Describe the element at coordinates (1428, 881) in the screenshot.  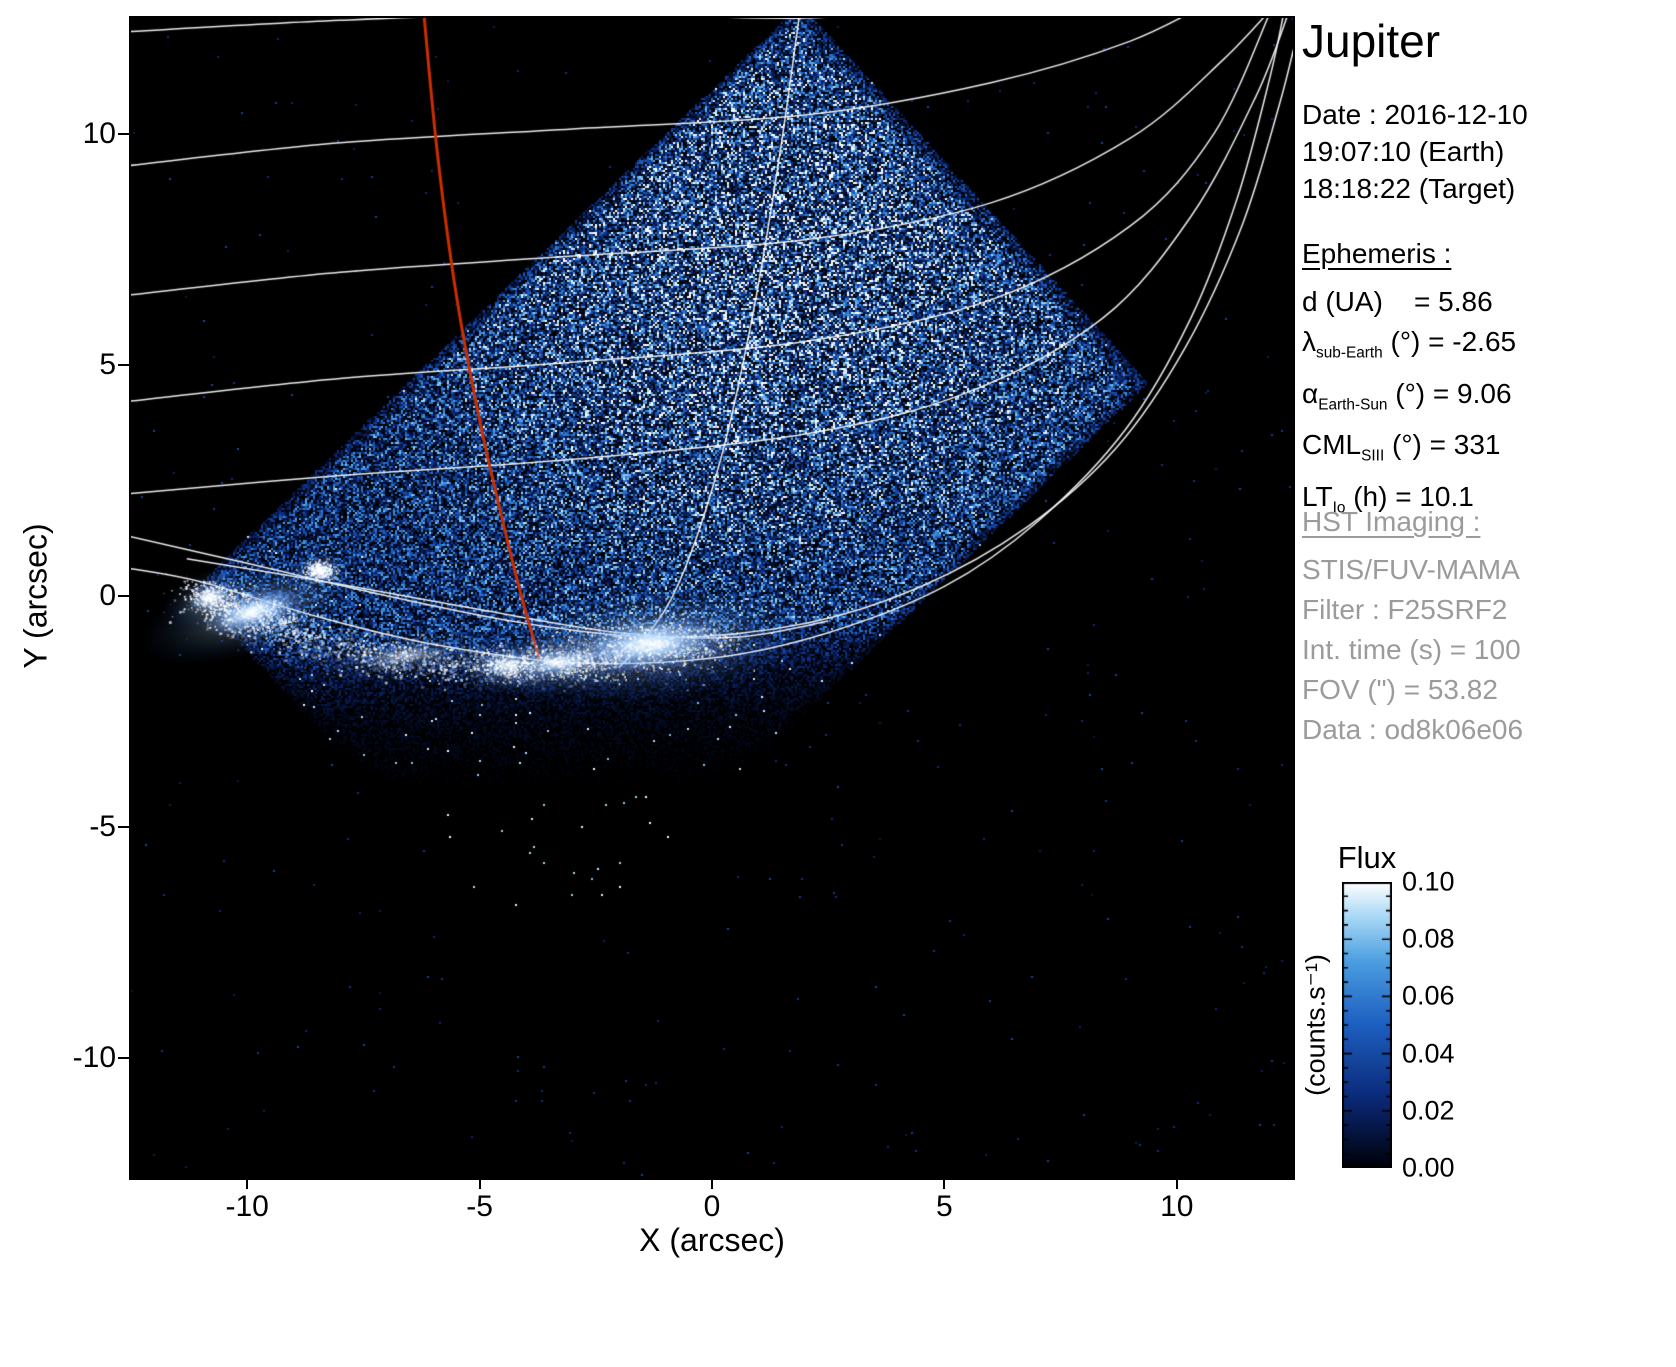
I see `colorbar-tick-label: 0.10` at that location.